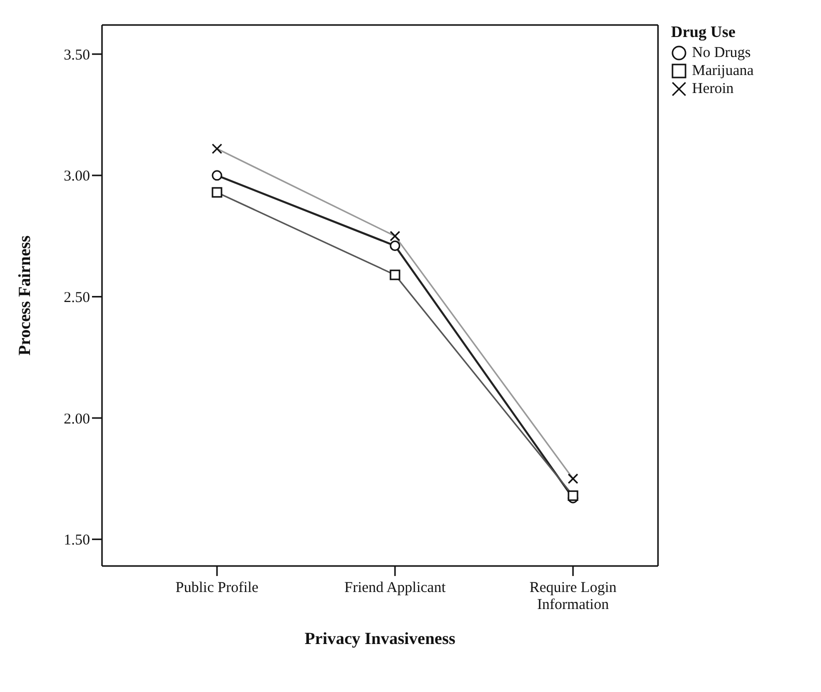 The height and width of the screenshot is (692, 821). I want to click on legend-label: Marijuana, so click(723, 71).